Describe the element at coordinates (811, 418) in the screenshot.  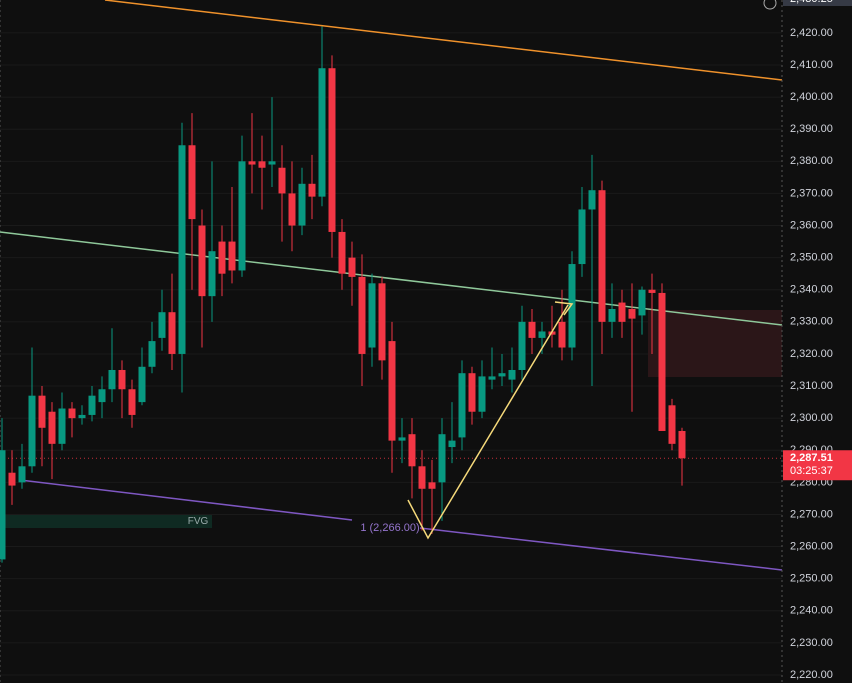
I see `y-tick-label: 2,300.00` at that location.